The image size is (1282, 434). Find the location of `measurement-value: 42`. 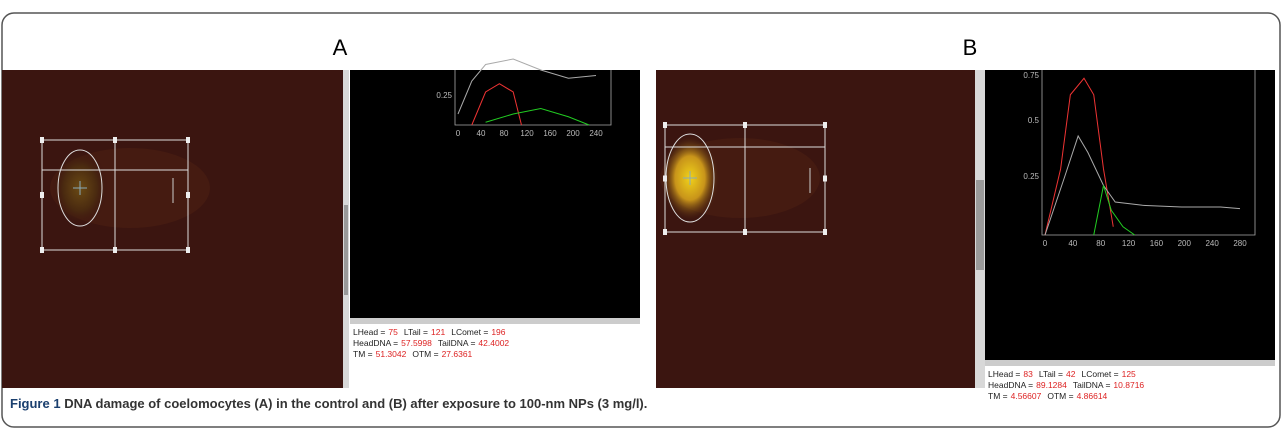

measurement-value: 42 is located at coordinates (1071, 374).